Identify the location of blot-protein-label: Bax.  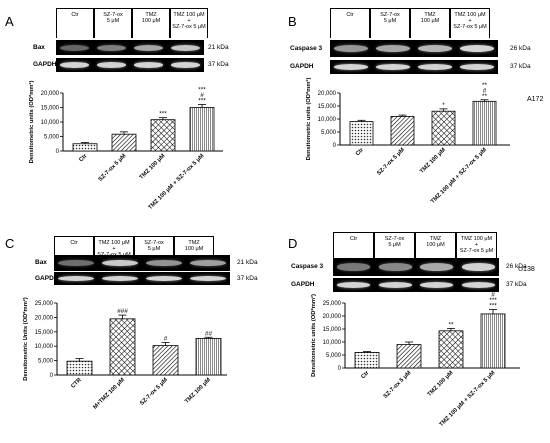
(39, 47).